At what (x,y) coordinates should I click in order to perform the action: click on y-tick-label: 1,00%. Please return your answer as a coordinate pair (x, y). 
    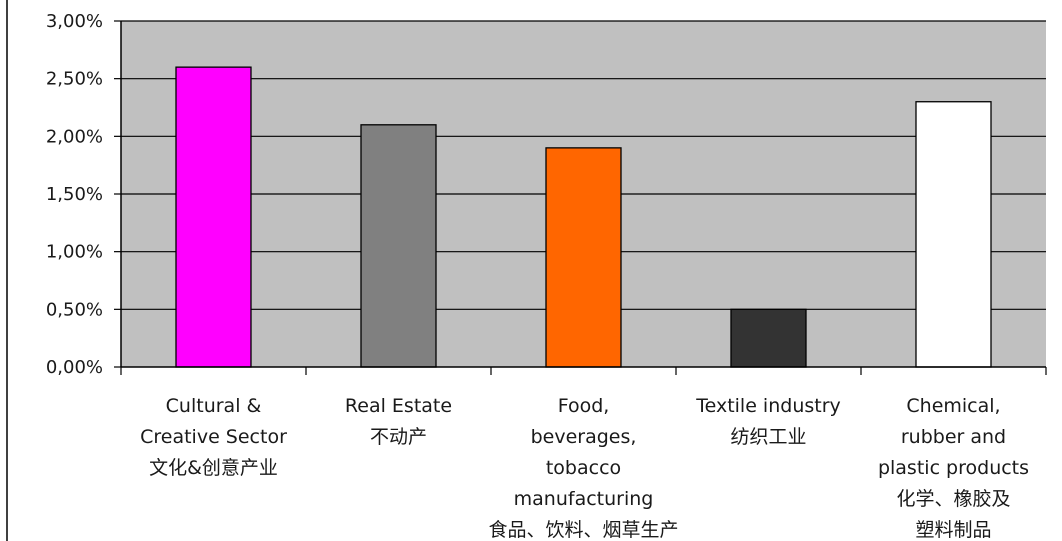
    Looking at the image, I should click on (74, 252).